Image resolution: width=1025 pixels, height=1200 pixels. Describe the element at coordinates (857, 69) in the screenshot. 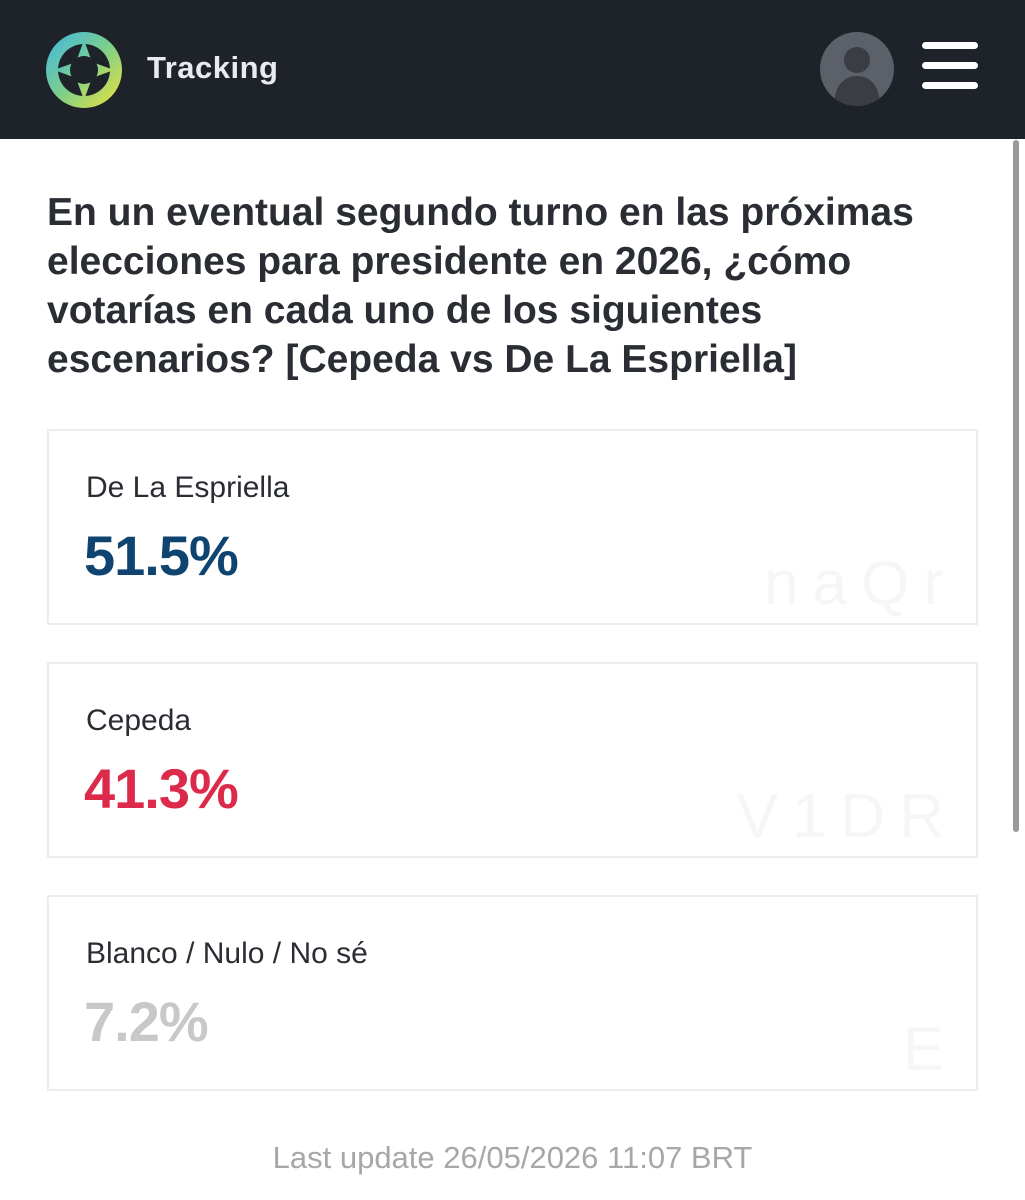

I see `user-avatar-icon` at that location.